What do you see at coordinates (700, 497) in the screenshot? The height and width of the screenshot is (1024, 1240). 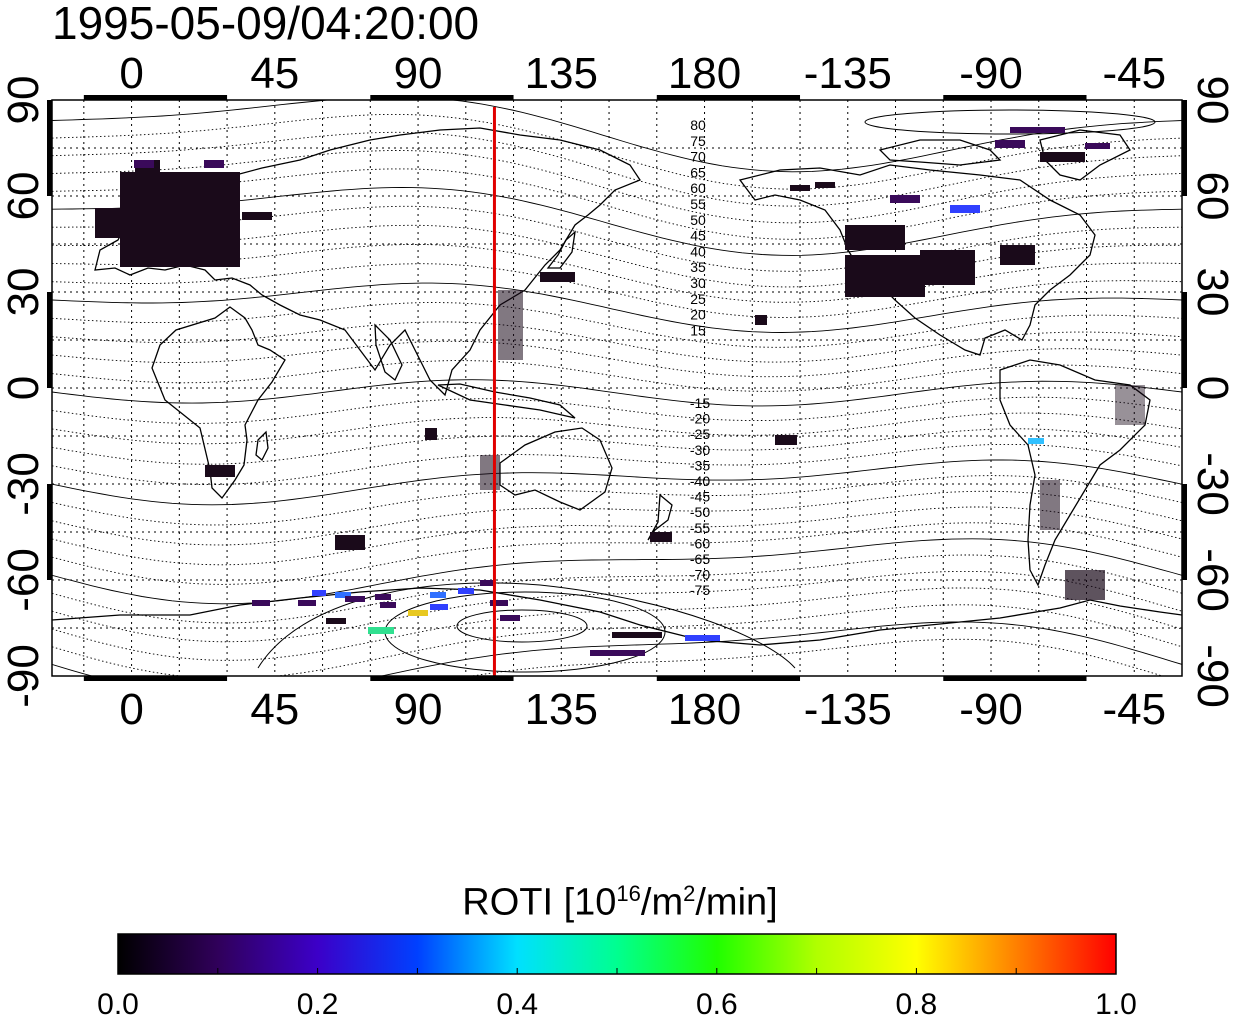 I see `contour-label-south: -45` at bounding box center [700, 497].